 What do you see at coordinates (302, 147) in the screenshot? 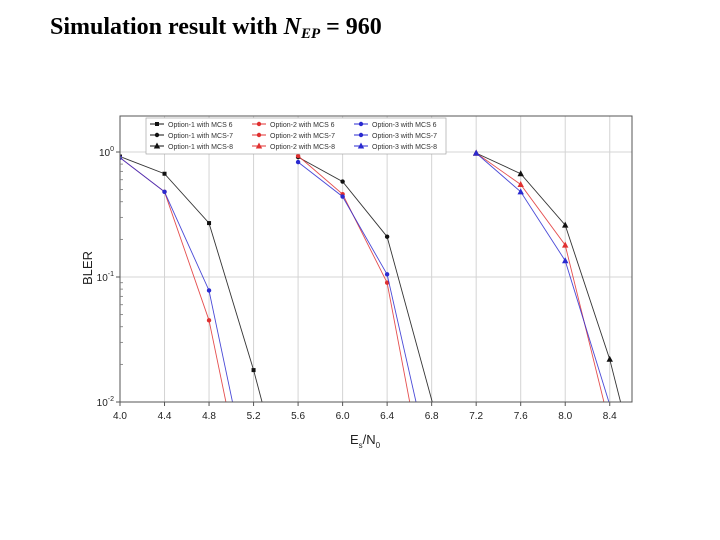
I see `legend-label: Option-2 with MCS-8` at bounding box center [302, 147].